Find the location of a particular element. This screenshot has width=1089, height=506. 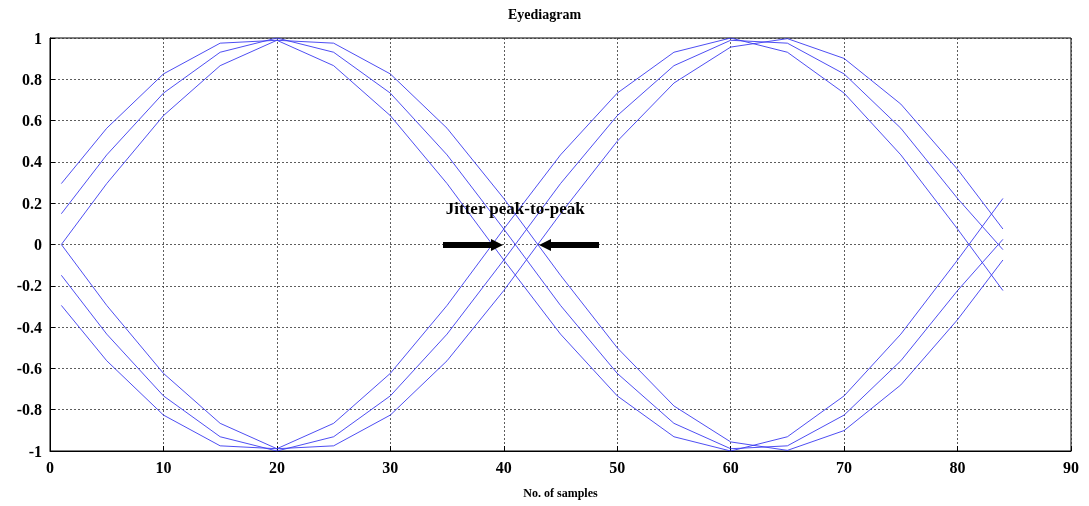

x-tick-label: 40 is located at coordinates (503, 467).